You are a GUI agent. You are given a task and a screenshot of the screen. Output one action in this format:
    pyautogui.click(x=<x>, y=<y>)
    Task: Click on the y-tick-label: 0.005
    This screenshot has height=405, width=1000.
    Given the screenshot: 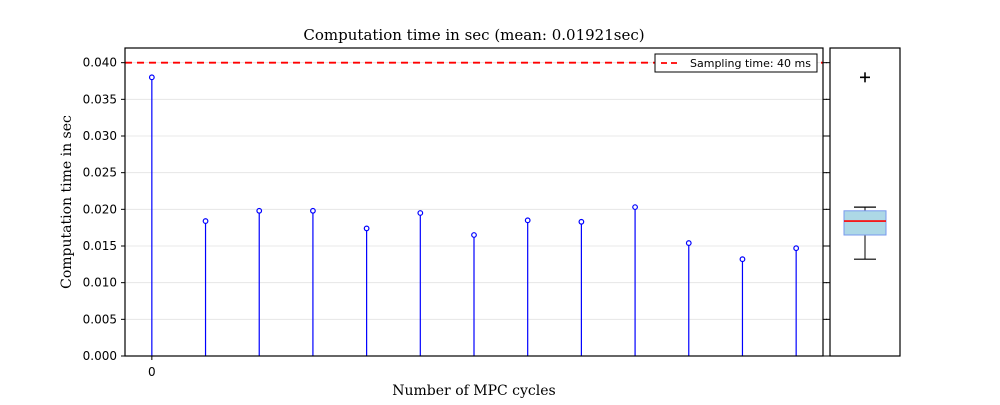 What is the action you would take?
    pyautogui.click(x=100, y=319)
    